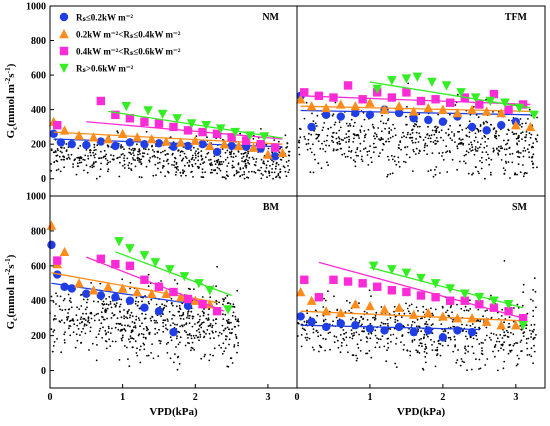 This screenshot has height=426, width=550. I want to click on data-marker-orange, so click(428, 312).